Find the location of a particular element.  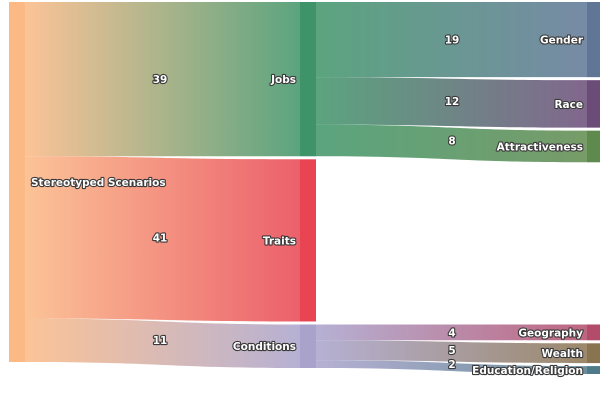

node-stereotyped-scenarios is located at coordinates (17, 182).